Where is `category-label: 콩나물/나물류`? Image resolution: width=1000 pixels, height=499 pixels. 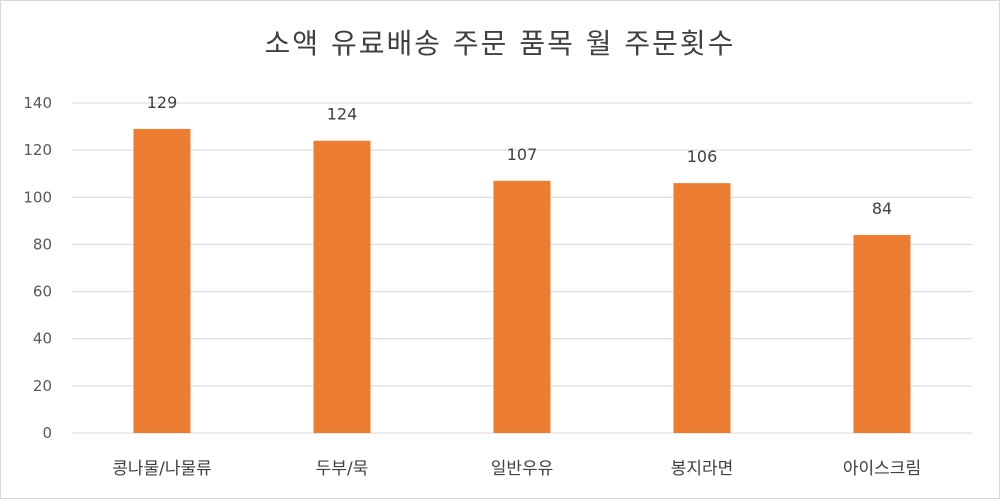
category-label: 콩나물/나물류 is located at coordinates (162, 469).